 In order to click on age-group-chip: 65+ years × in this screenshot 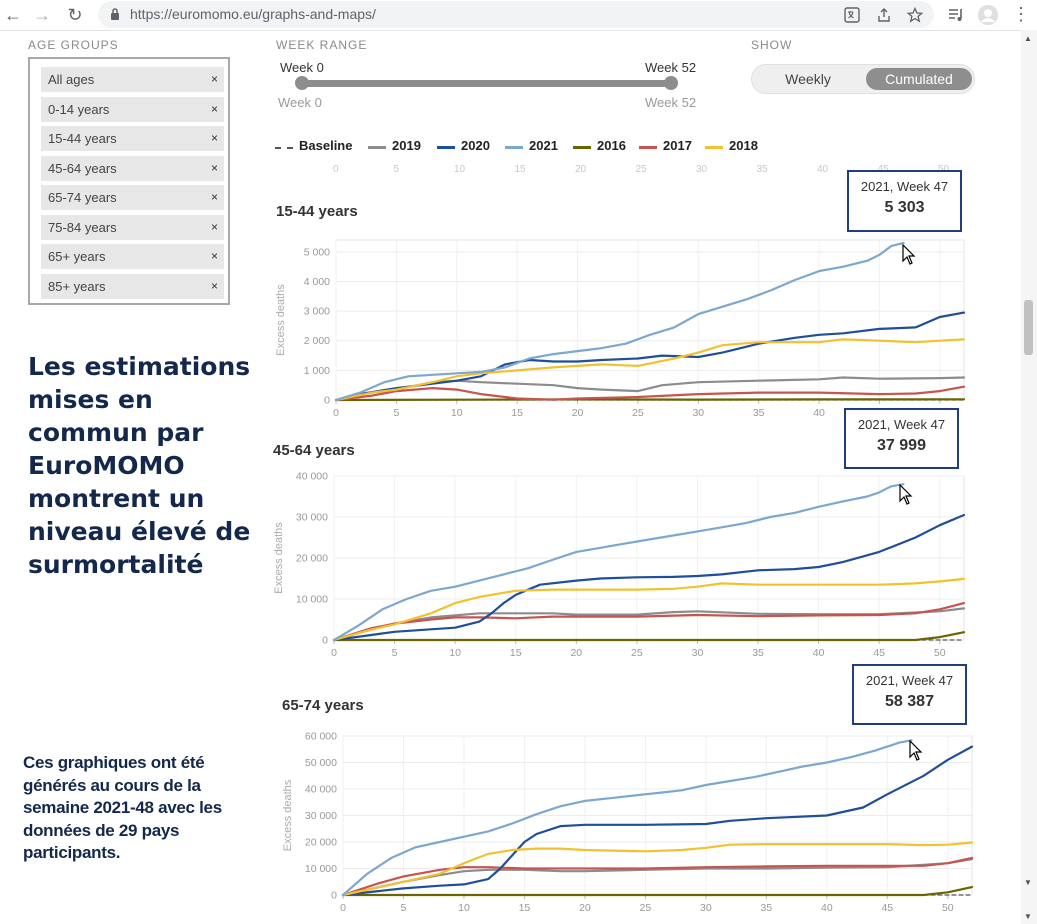, I will do `click(132, 256)`.